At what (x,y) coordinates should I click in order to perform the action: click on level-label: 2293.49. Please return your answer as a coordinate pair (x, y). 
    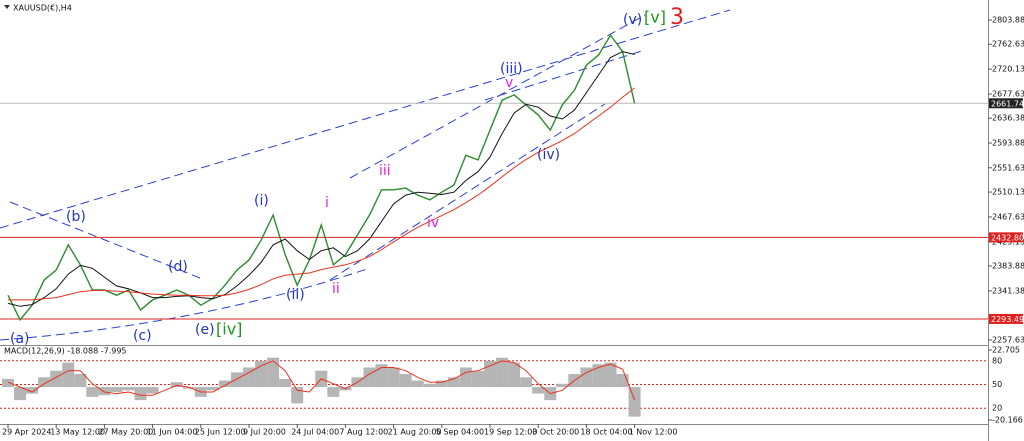
    Looking at the image, I should click on (1007, 319).